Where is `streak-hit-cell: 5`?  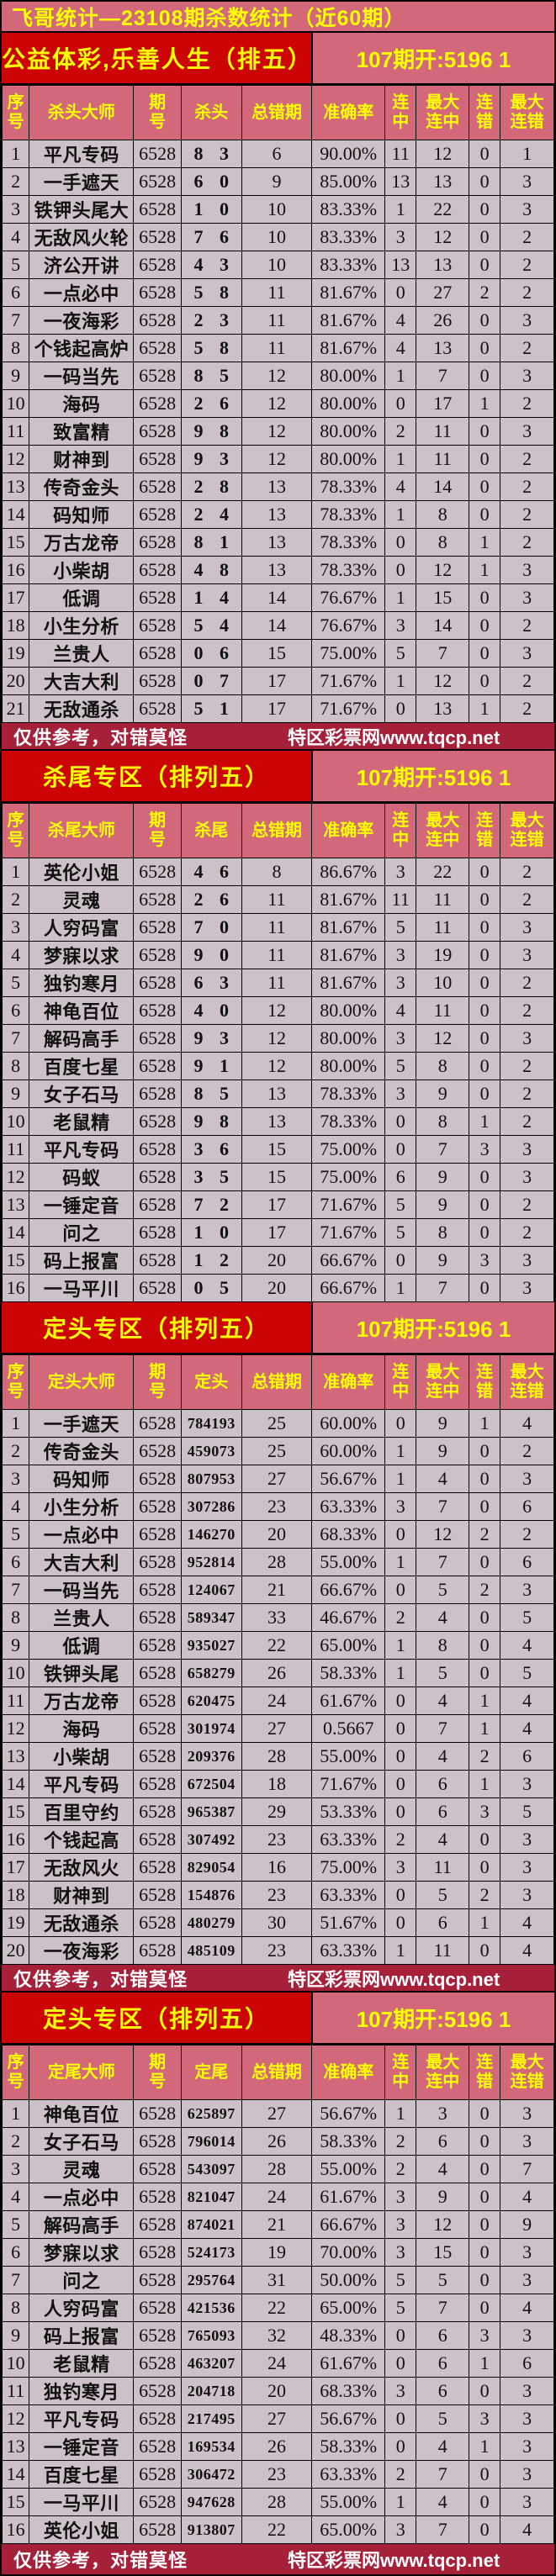
streak-hit-cell: 5 is located at coordinates (400, 927).